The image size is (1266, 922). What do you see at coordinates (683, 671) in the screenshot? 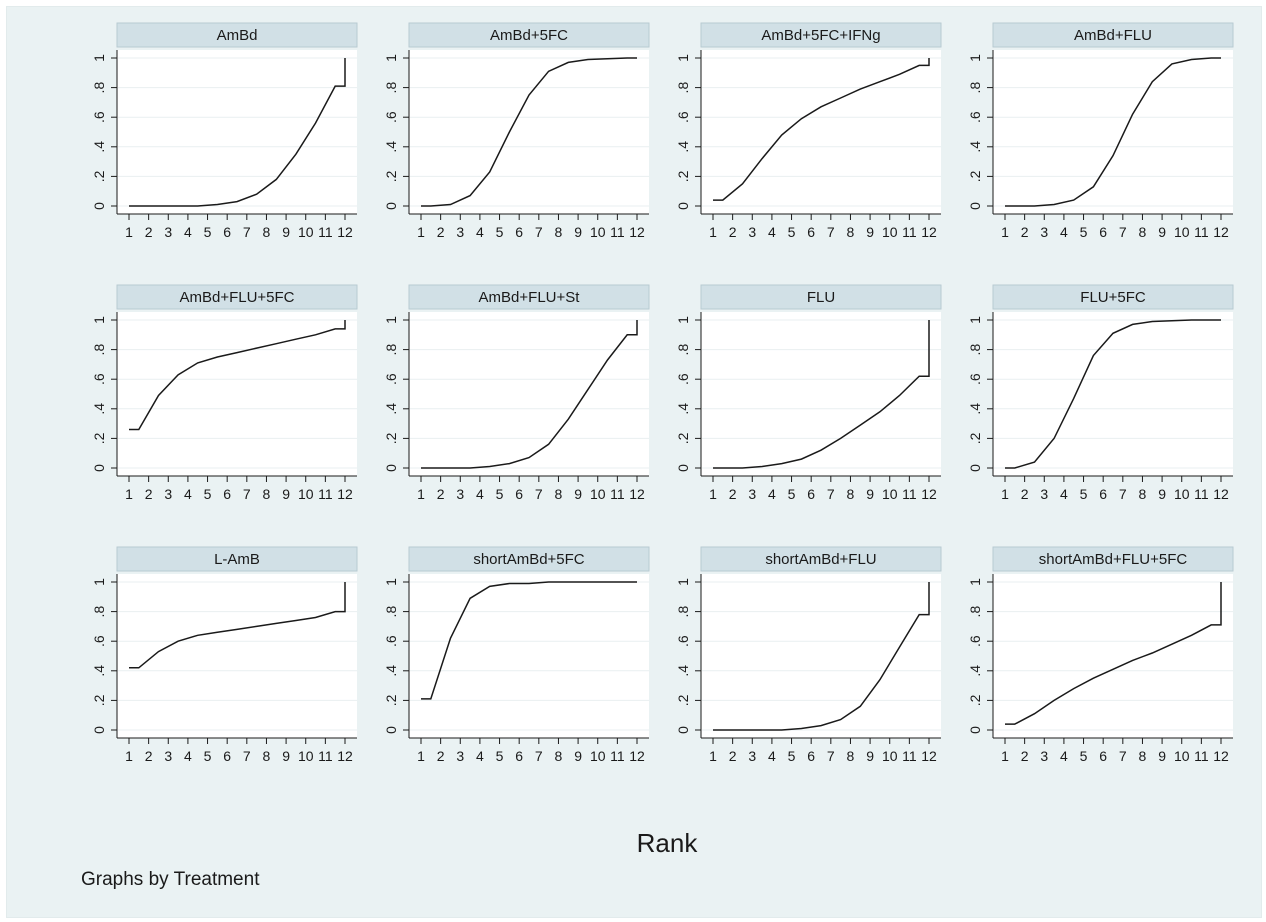
I see `y-tick-label: .4` at bounding box center [683, 671].